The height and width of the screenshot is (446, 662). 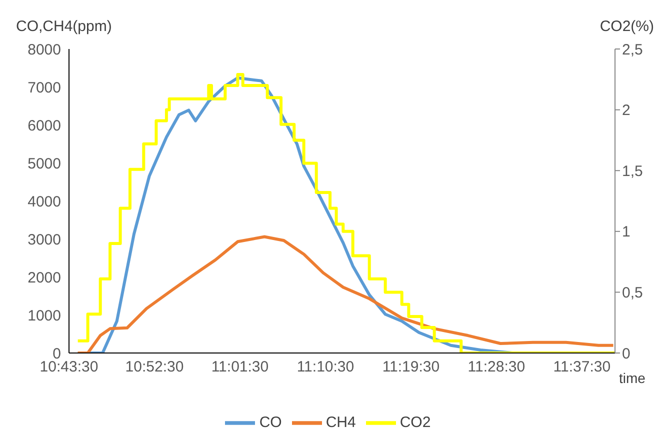 What do you see at coordinates (626, 111) in the screenshot?
I see `y2-tick-label: 2` at bounding box center [626, 111].